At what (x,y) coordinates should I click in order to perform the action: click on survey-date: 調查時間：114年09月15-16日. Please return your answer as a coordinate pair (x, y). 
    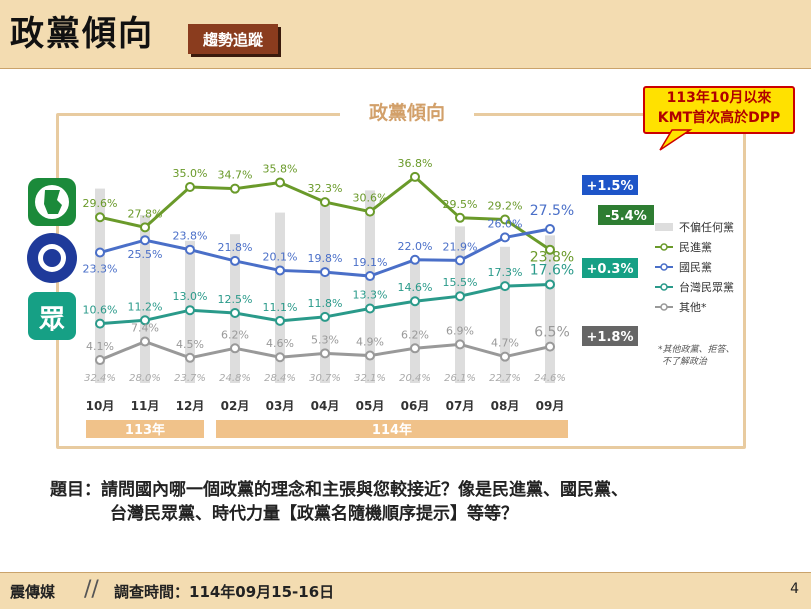
    Looking at the image, I should click on (224, 592).